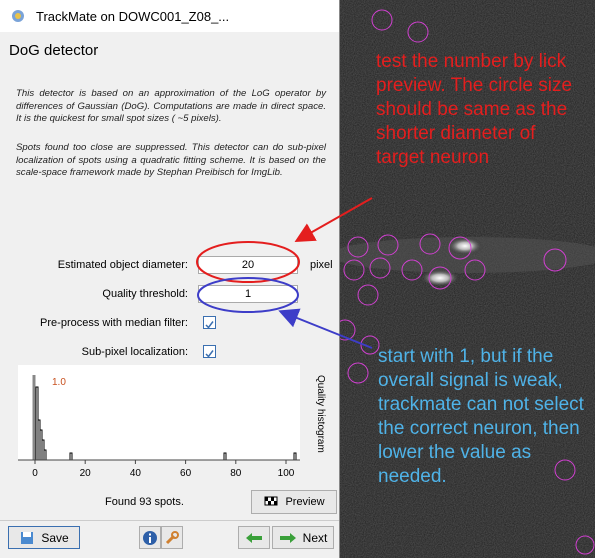 The width and height of the screenshot is (595, 558). Describe the element at coordinates (18, 16) in the screenshot. I see `app-icon` at that location.